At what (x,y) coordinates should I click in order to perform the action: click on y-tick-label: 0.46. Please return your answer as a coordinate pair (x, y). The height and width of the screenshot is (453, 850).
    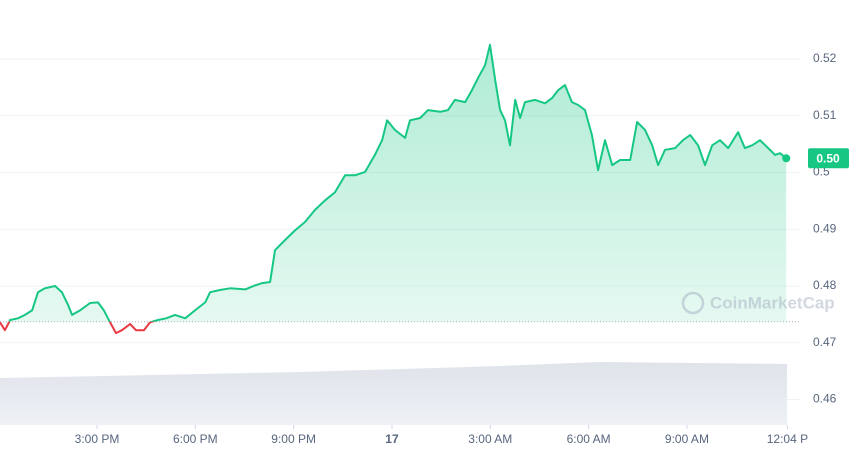
    Looking at the image, I should click on (825, 399).